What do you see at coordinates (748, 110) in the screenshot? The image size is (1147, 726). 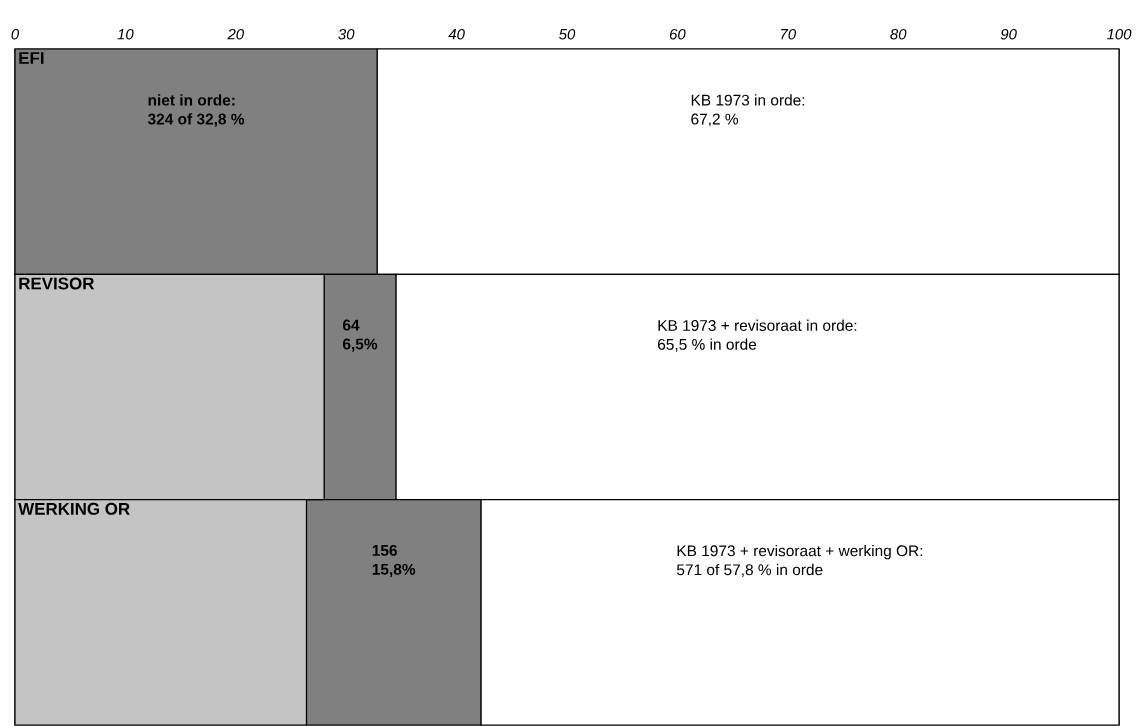 I see `data-label: KB 1973 in orde: 67,2 %` at bounding box center [748, 110].